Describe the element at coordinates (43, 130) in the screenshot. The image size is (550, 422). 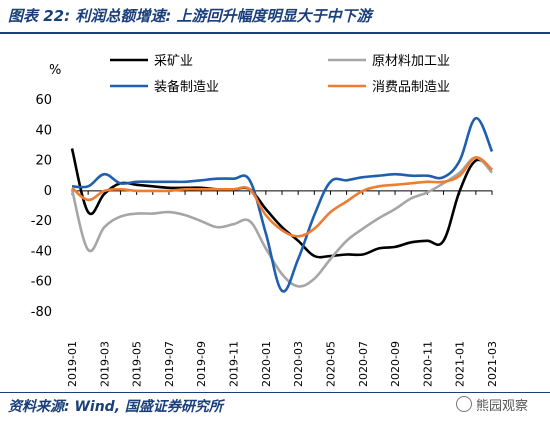
I see `y-tick-label: 40` at that location.